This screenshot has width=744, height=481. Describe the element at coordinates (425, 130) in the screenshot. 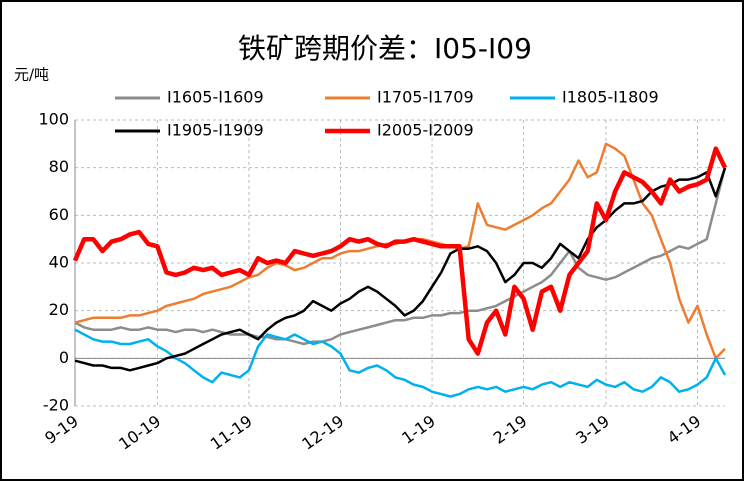

I see `legend-label: I2005-I2009` at that location.